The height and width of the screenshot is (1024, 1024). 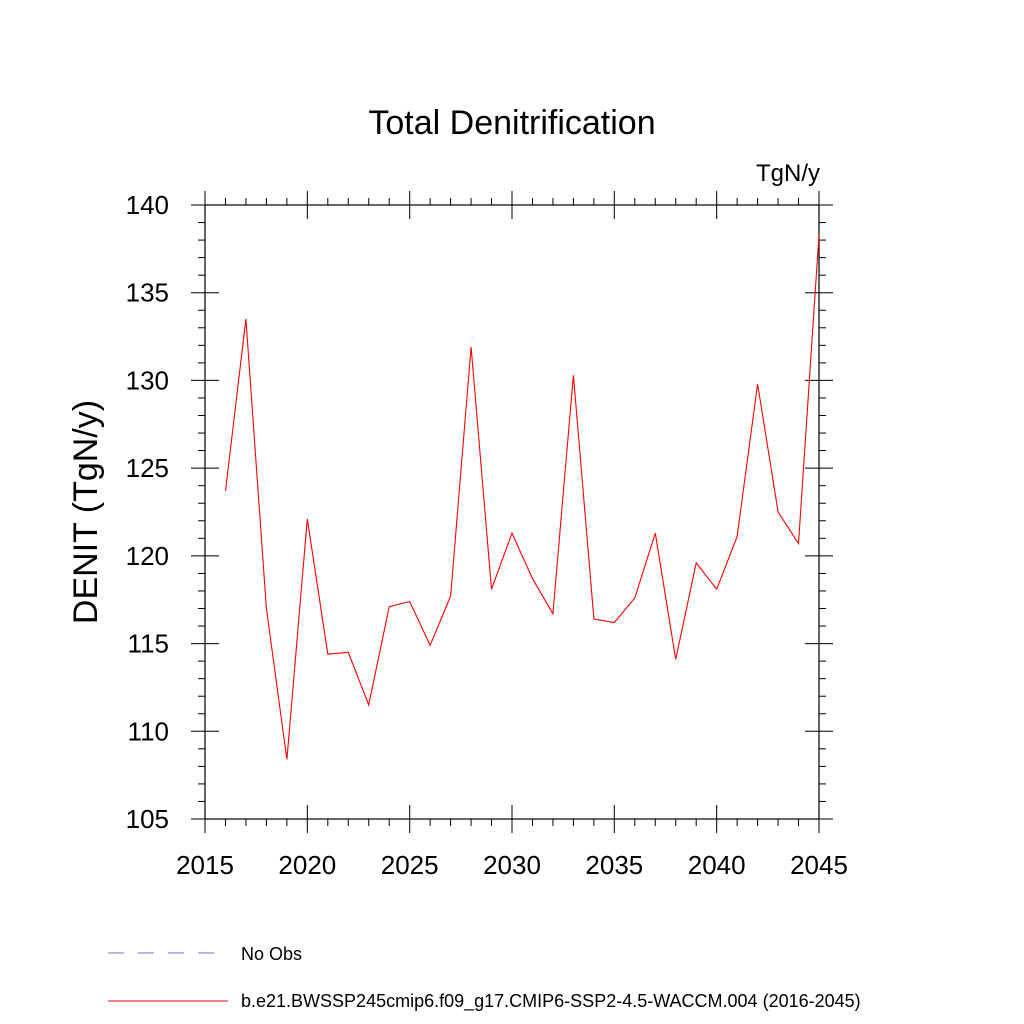 I want to click on x-tick-label: 2020, so click(x=307, y=865).